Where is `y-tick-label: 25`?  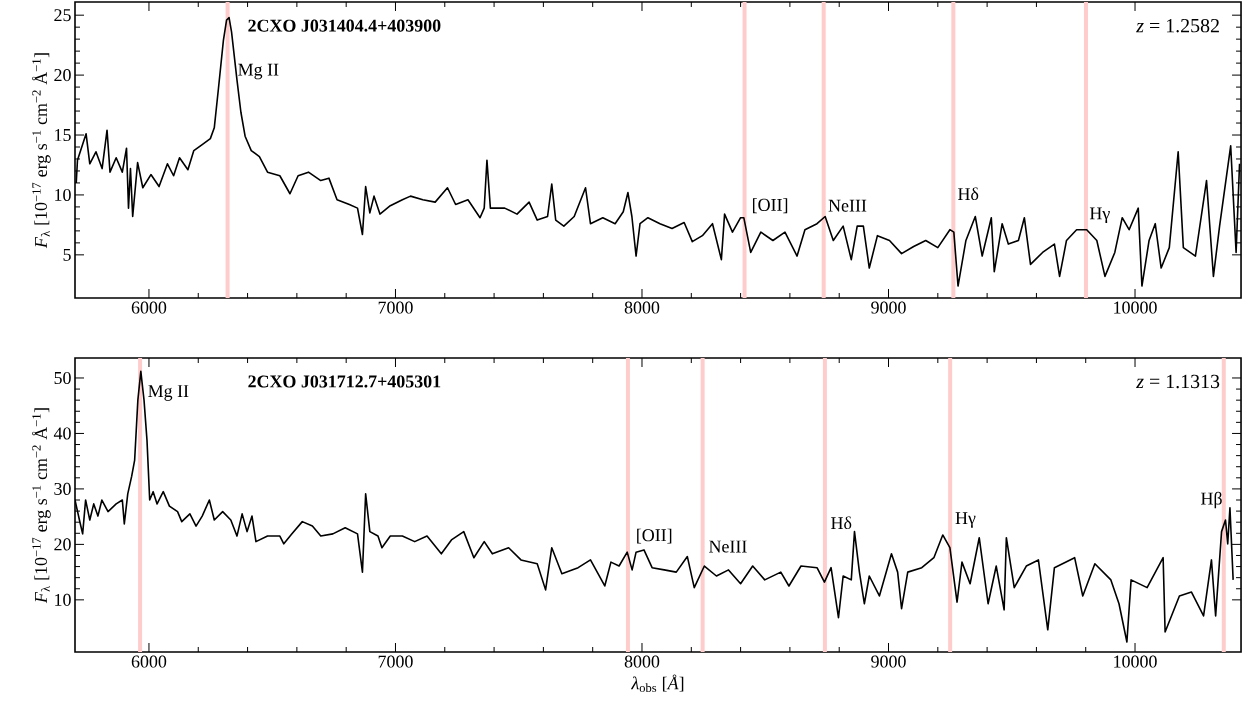 y-tick-label: 25 is located at coordinates (62, 15).